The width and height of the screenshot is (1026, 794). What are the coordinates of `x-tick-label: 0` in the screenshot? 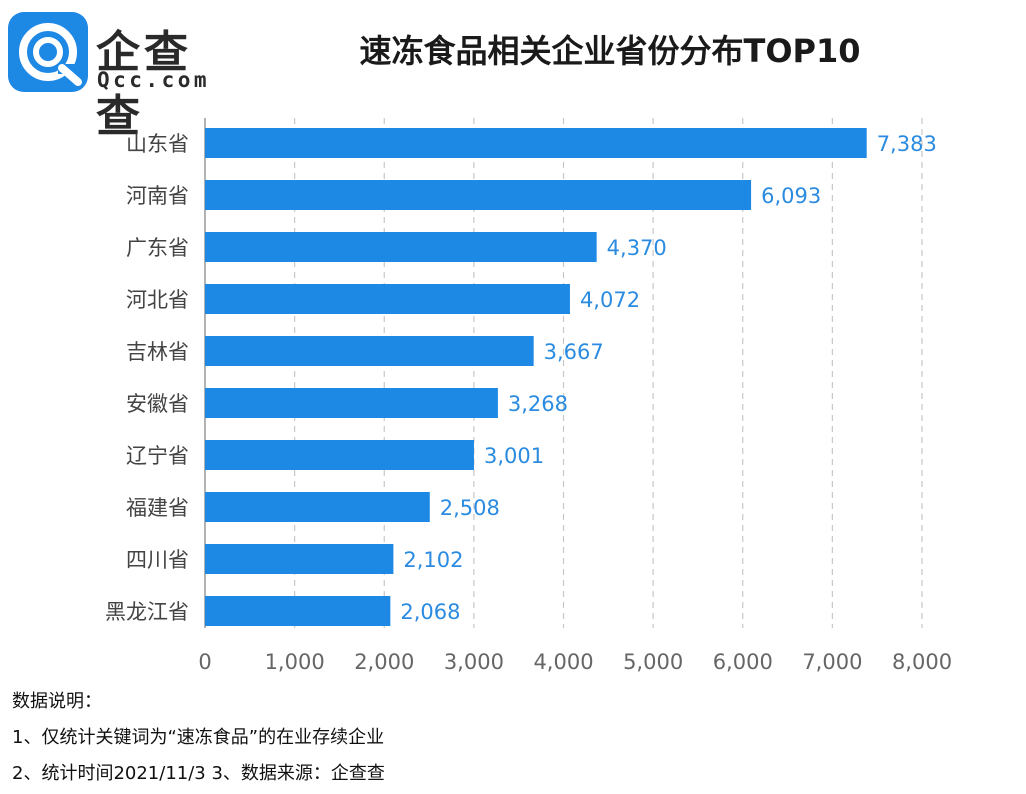 It's located at (204, 662).